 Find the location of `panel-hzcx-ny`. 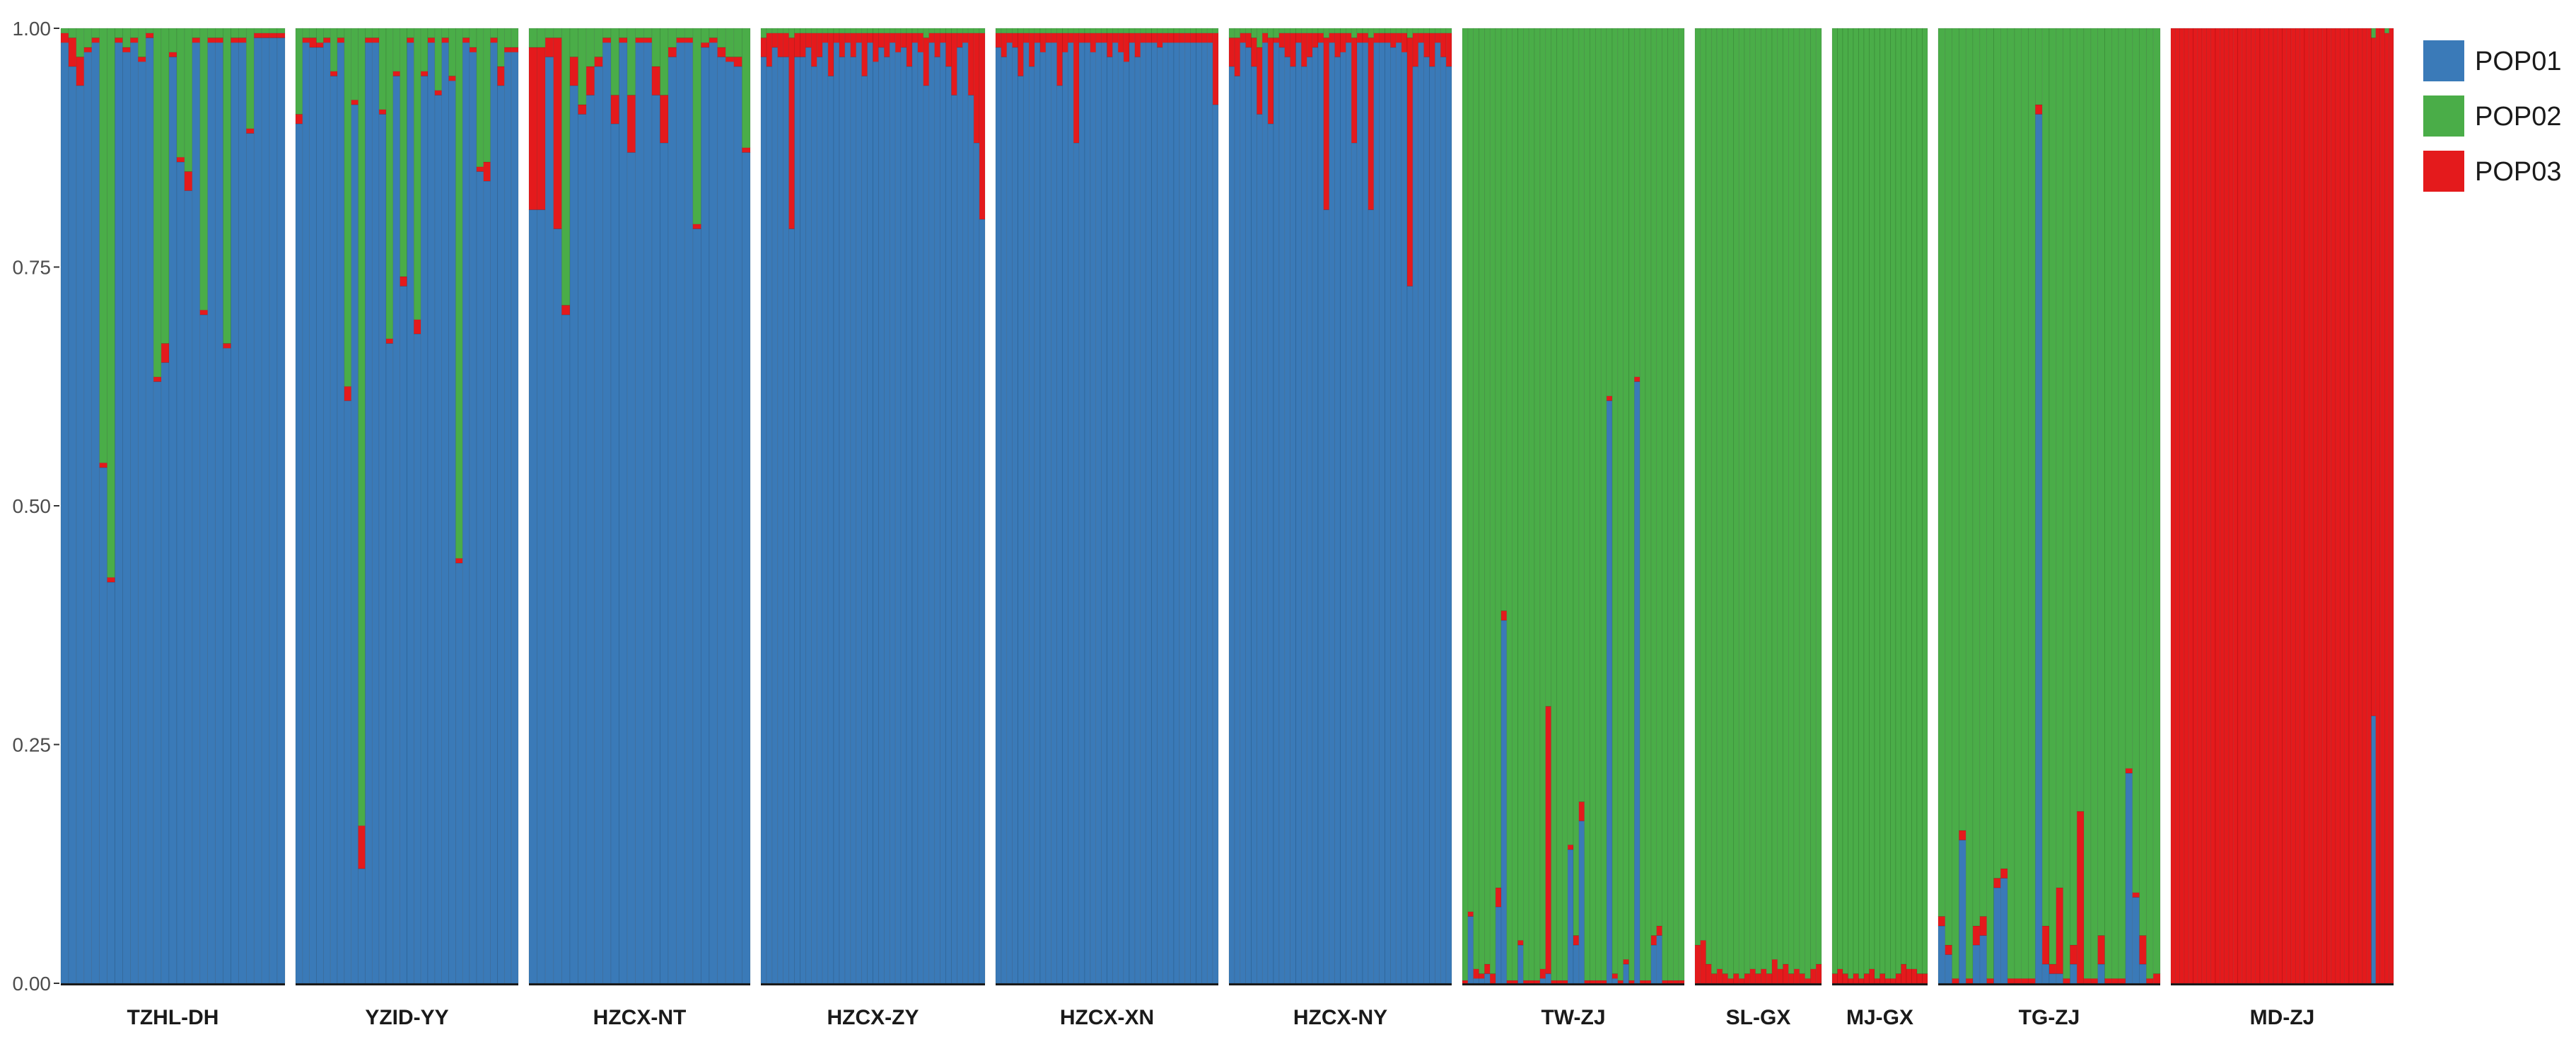

panel-hzcx-ny is located at coordinates (1340, 507).